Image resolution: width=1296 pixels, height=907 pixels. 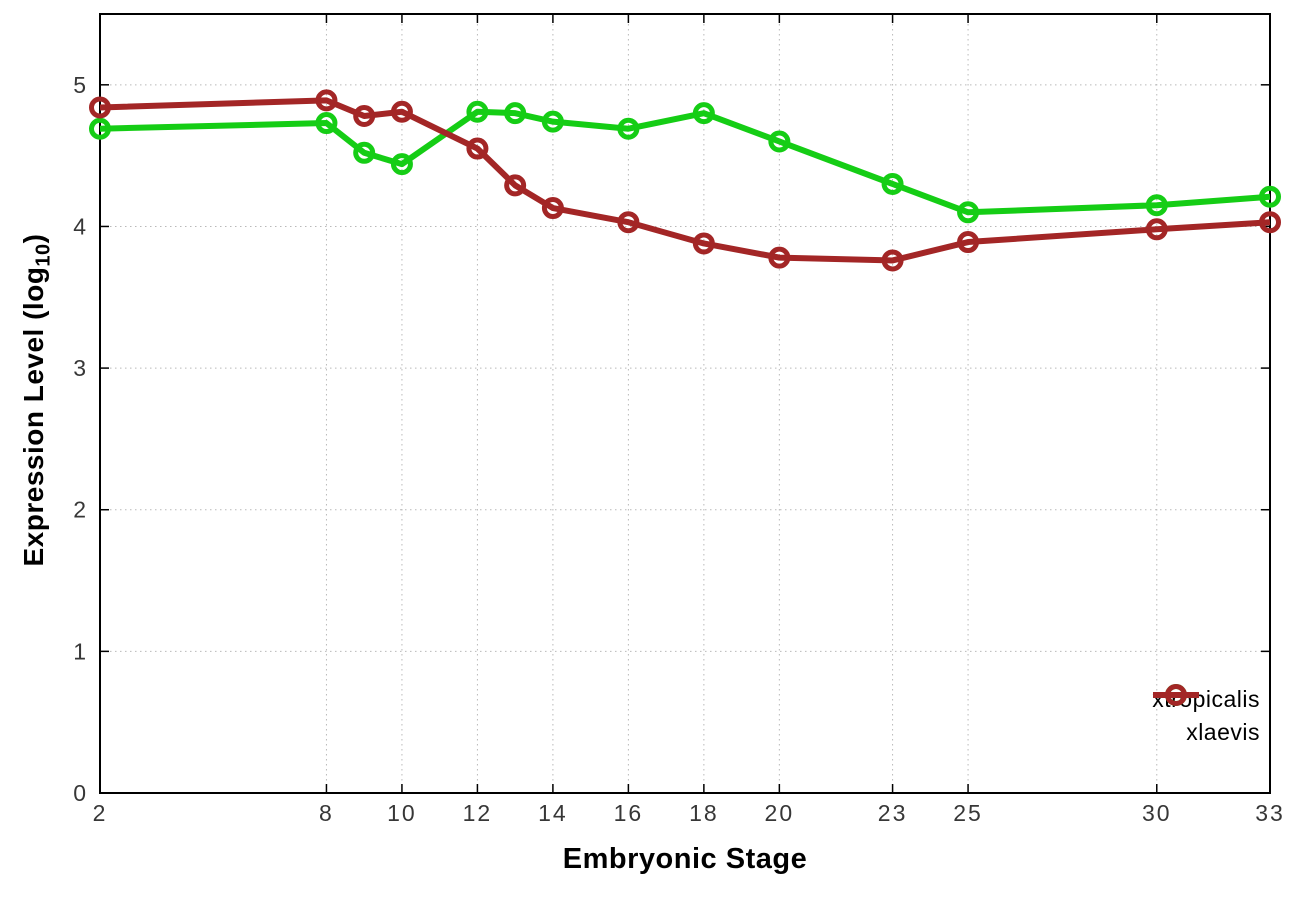 What do you see at coordinates (33, 238) in the screenshot?
I see `y-axis-title-suffix: )` at bounding box center [33, 238].